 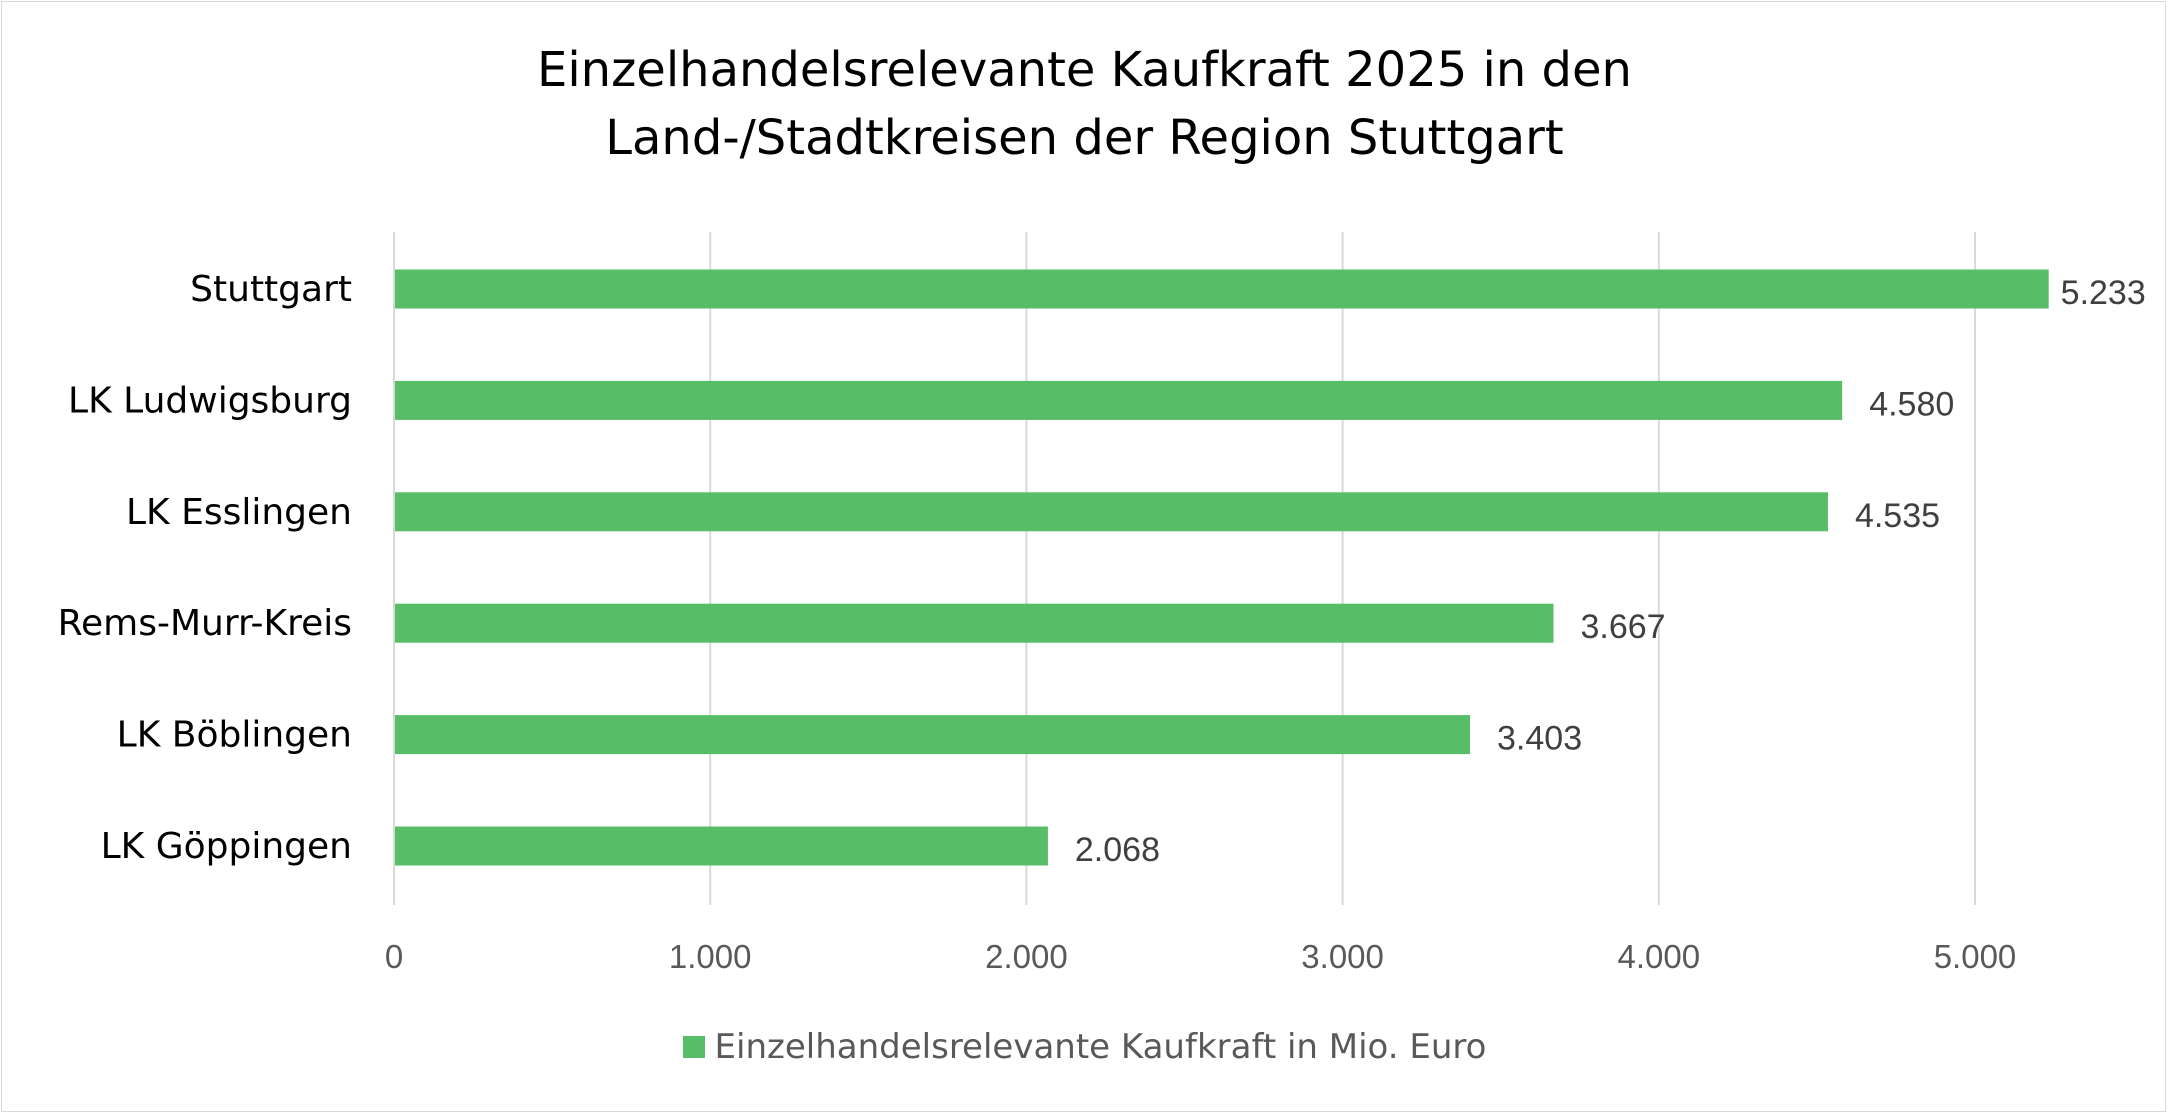 I want to click on x-tick-label: 4.000, so click(x=1659, y=956).